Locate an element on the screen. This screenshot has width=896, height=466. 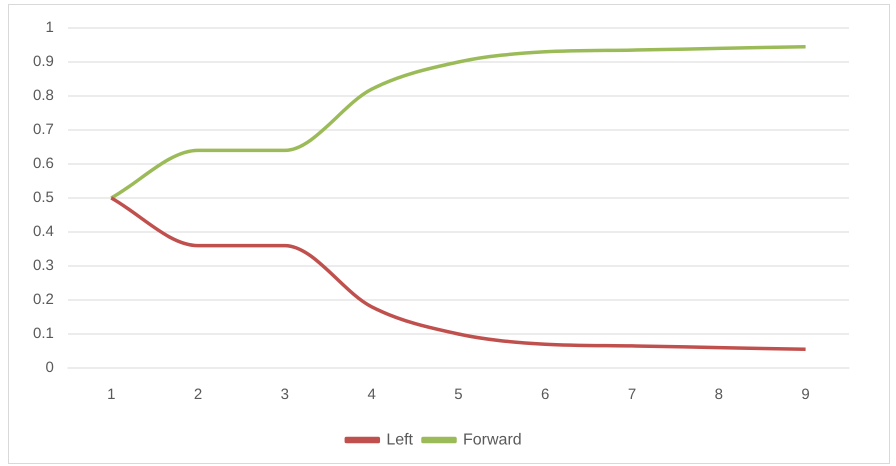
y-tick-label: 0.7 is located at coordinates (43, 129).